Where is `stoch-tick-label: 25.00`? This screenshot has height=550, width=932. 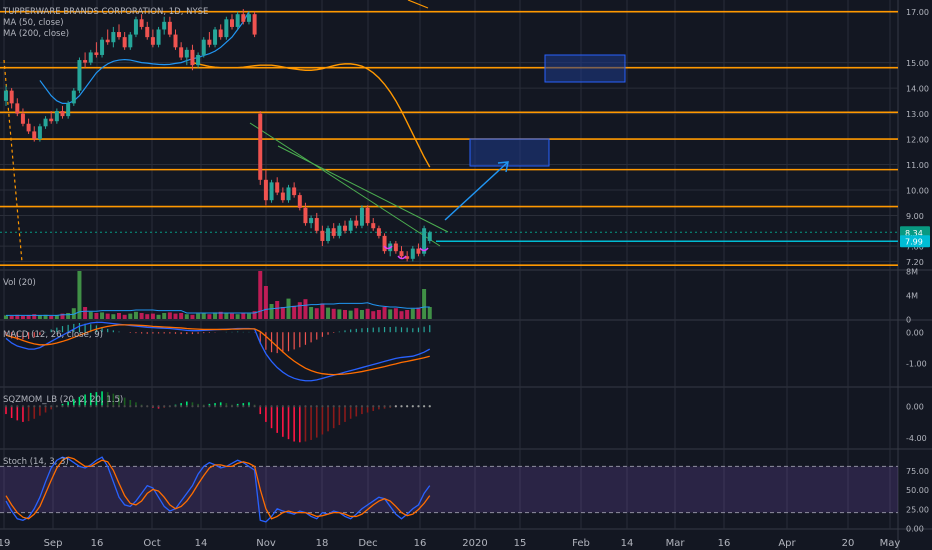
stoch-tick-label: 25.00 is located at coordinates (917, 509).